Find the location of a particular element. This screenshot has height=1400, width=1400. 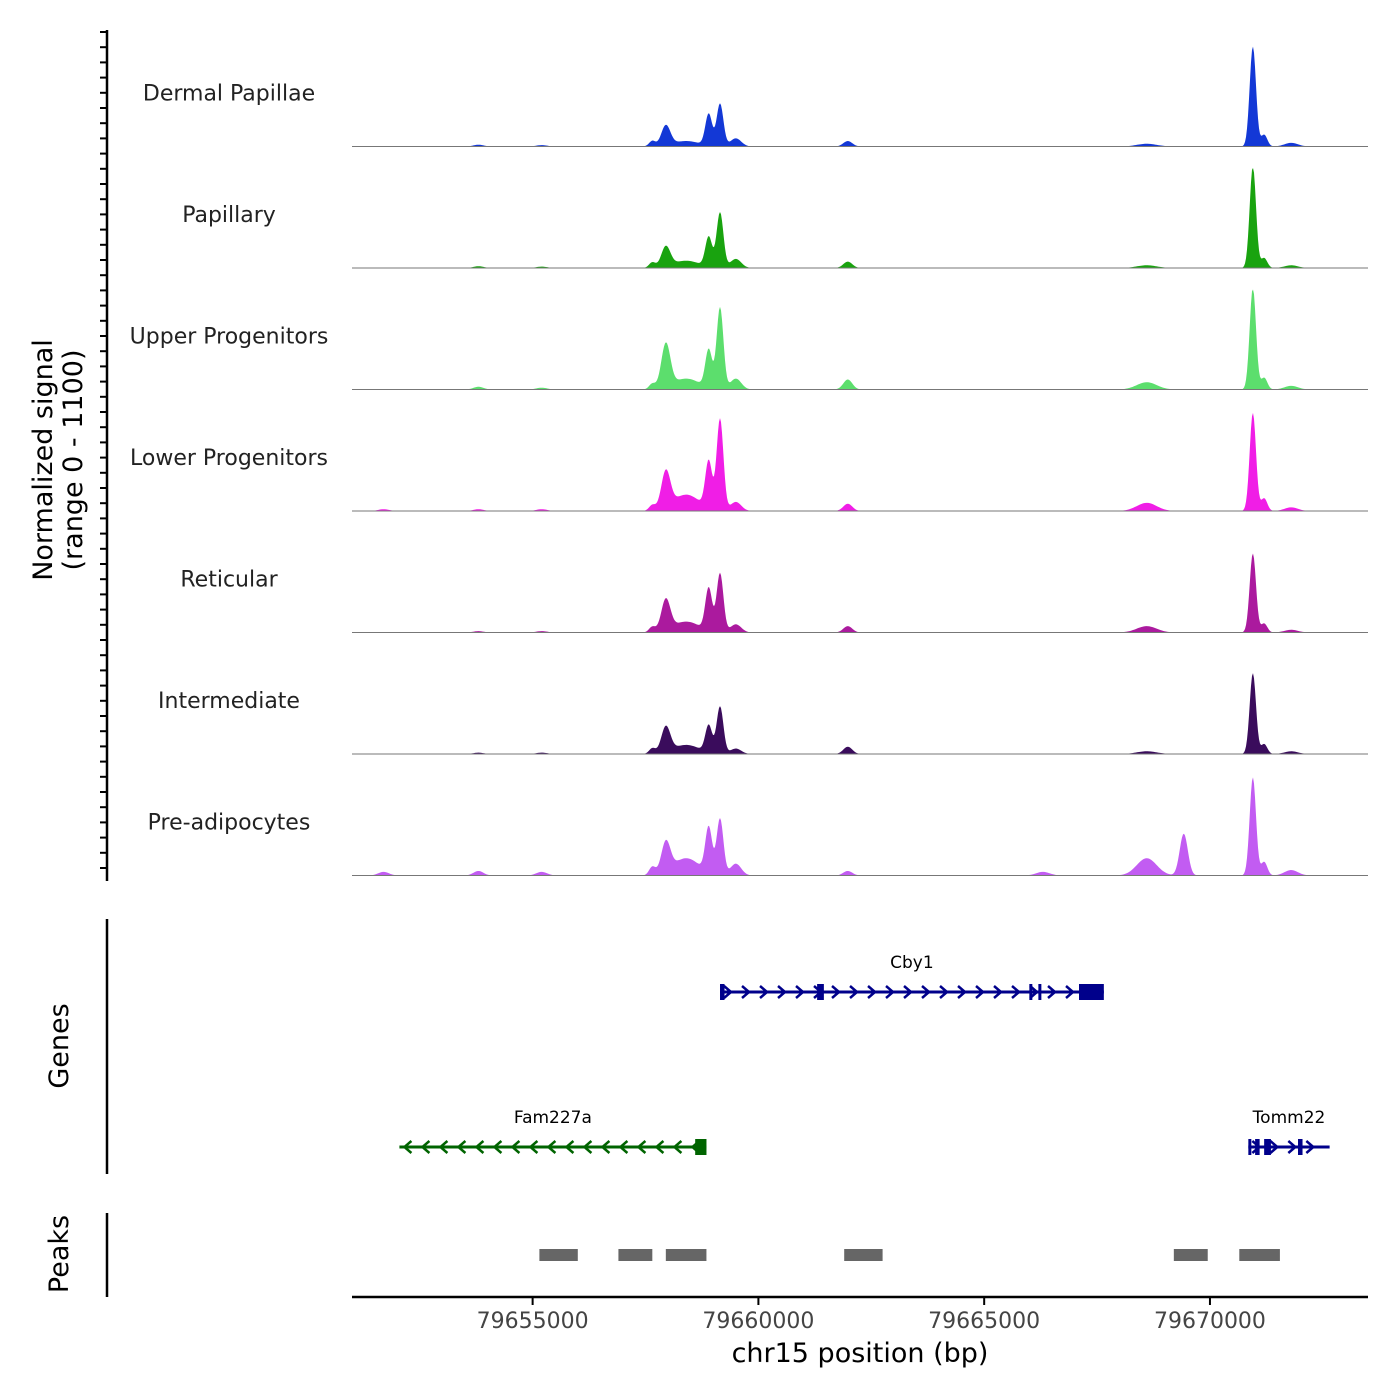

peaks-panel is located at coordinates (692, 1255).